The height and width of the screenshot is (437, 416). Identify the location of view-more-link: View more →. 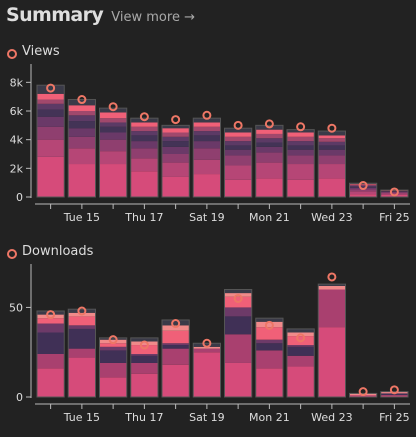
(153, 17).